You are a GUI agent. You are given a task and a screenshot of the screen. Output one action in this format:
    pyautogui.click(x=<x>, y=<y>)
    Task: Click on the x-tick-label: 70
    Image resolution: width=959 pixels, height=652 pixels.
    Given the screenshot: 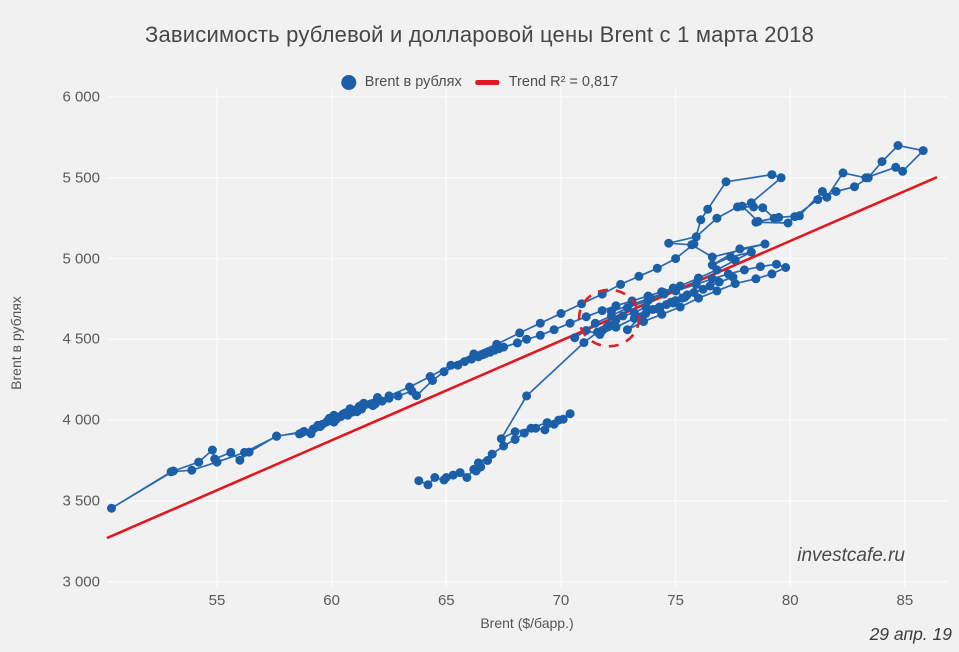 What is the action you would take?
    pyautogui.click(x=561, y=600)
    